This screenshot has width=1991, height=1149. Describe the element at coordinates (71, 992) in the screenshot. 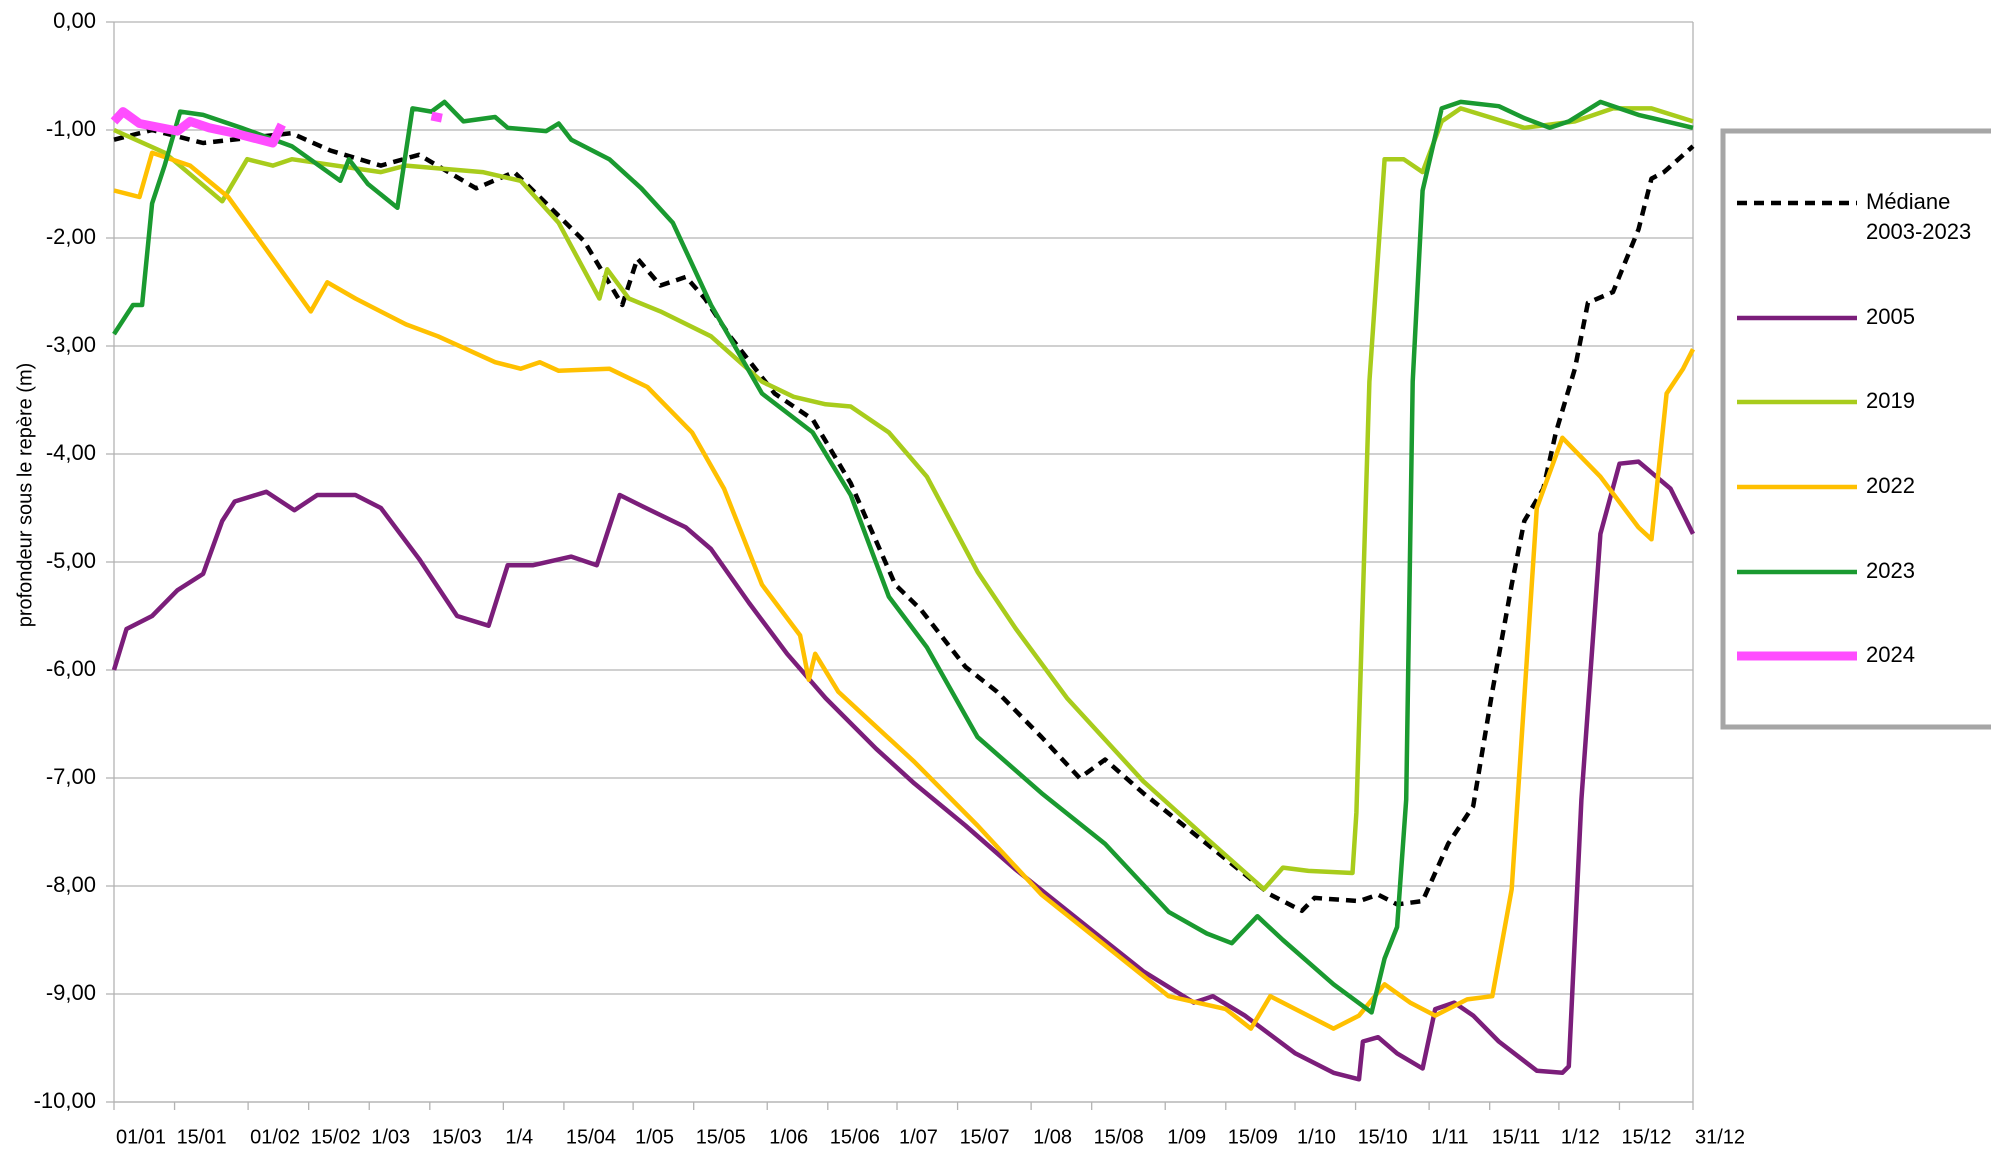

I see `y-tick-label: -9,00` at that location.